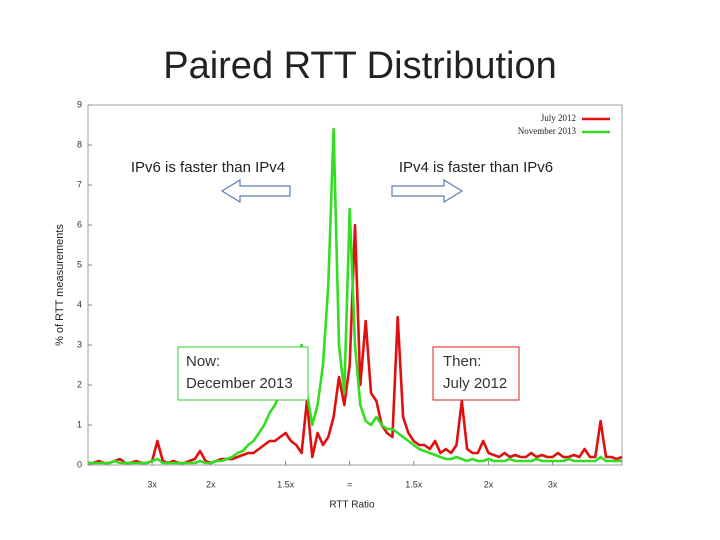  What do you see at coordinates (79, 464) in the screenshot?
I see `y-tick-label: 0` at bounding box center [79, 464].